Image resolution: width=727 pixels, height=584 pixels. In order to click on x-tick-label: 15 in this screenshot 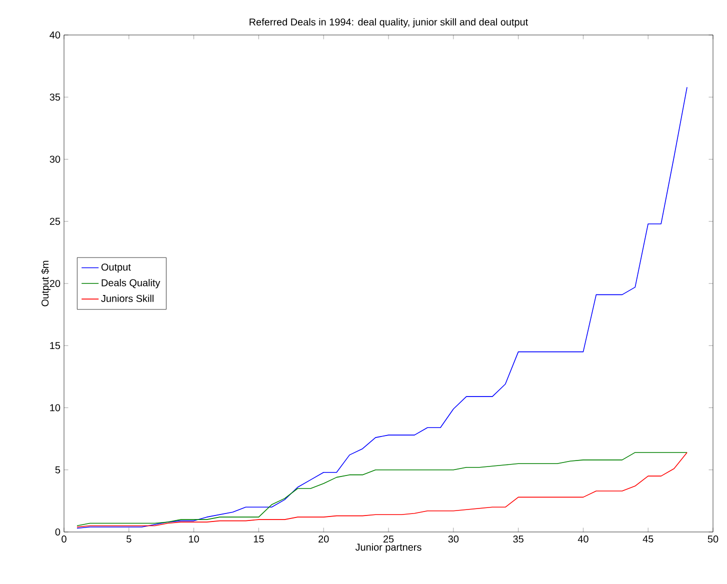, I will do `click(259, 539)`.